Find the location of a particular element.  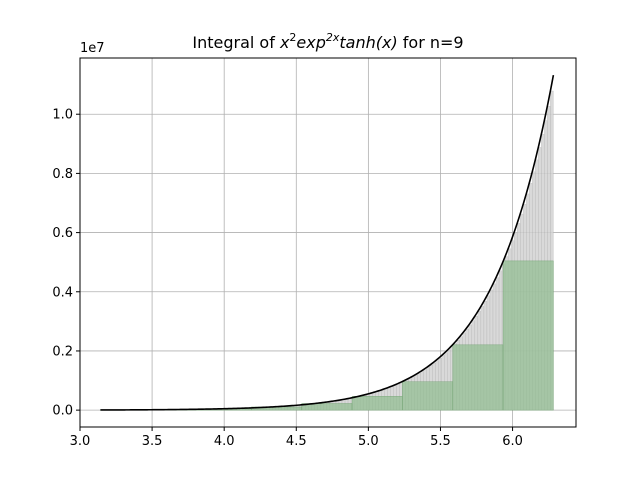

x-tick-label: 3.0 is located at coordinates (80, 441).